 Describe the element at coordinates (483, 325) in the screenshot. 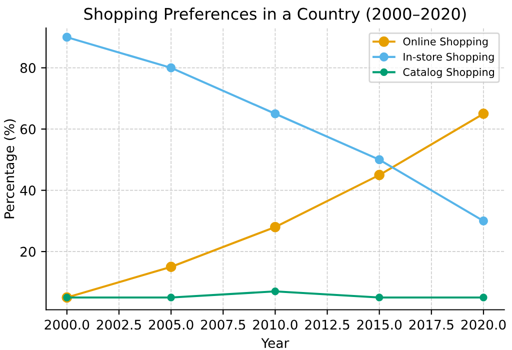

I see `x-tick-label: 2020.0` at that location.